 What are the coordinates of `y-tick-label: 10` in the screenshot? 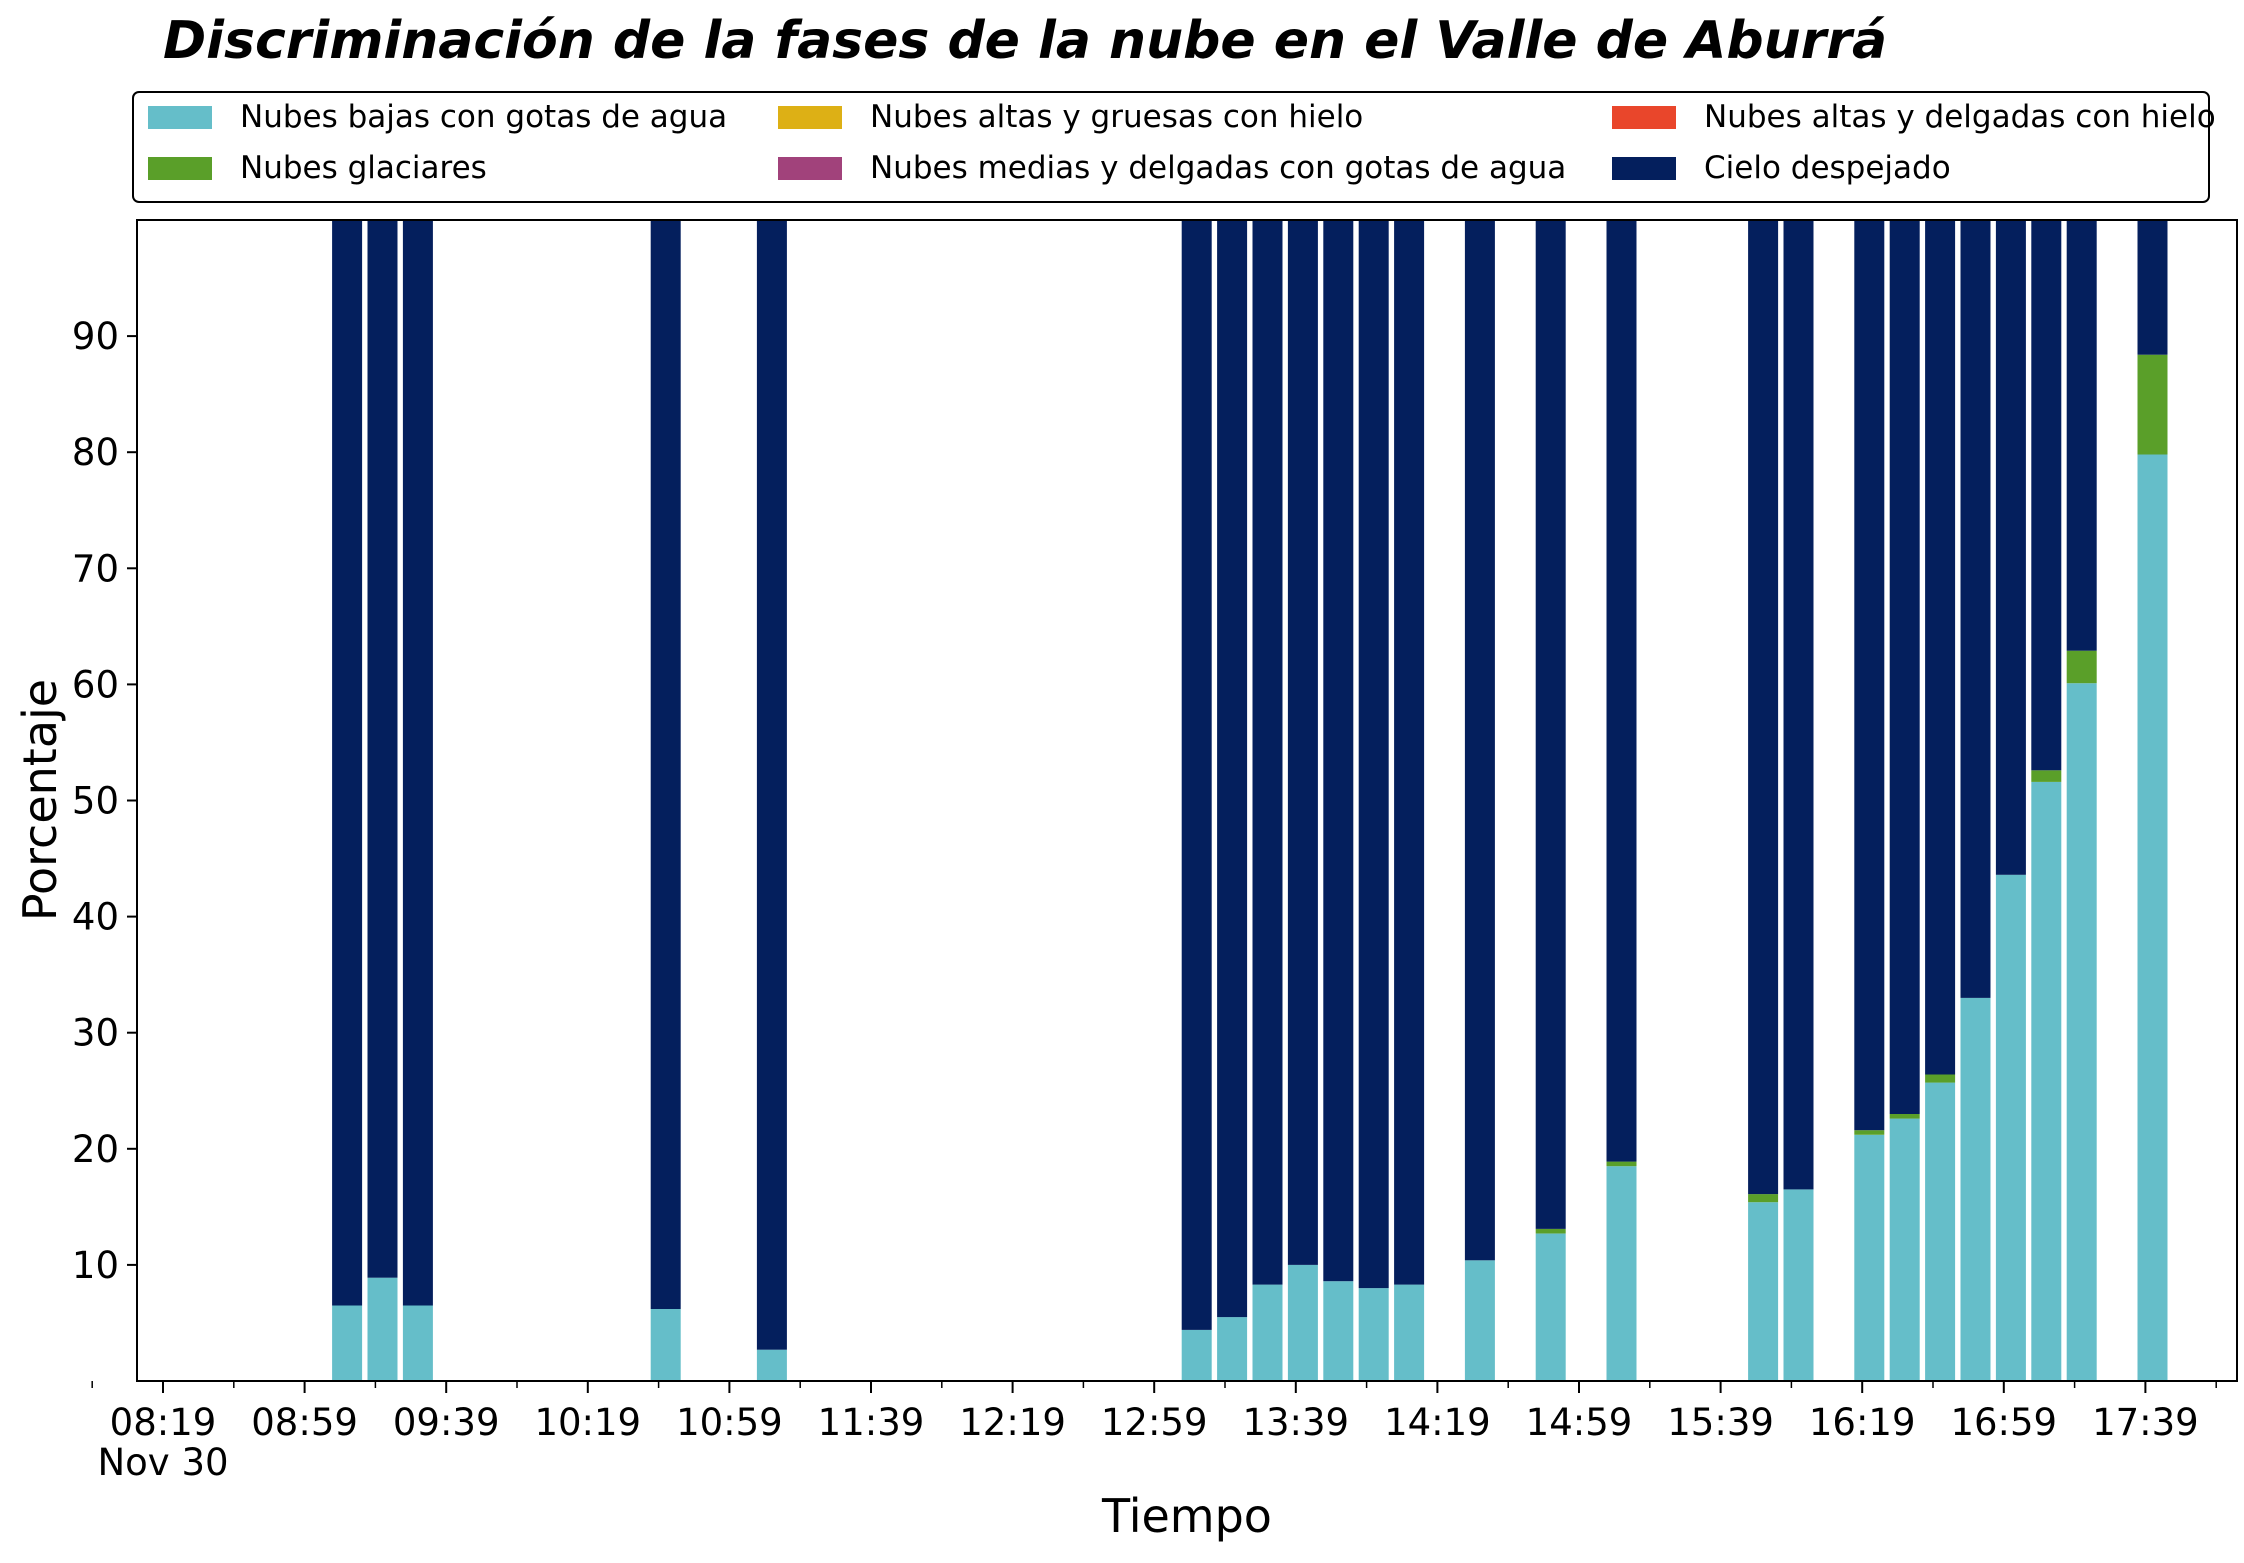 It's located at (95, 1265).